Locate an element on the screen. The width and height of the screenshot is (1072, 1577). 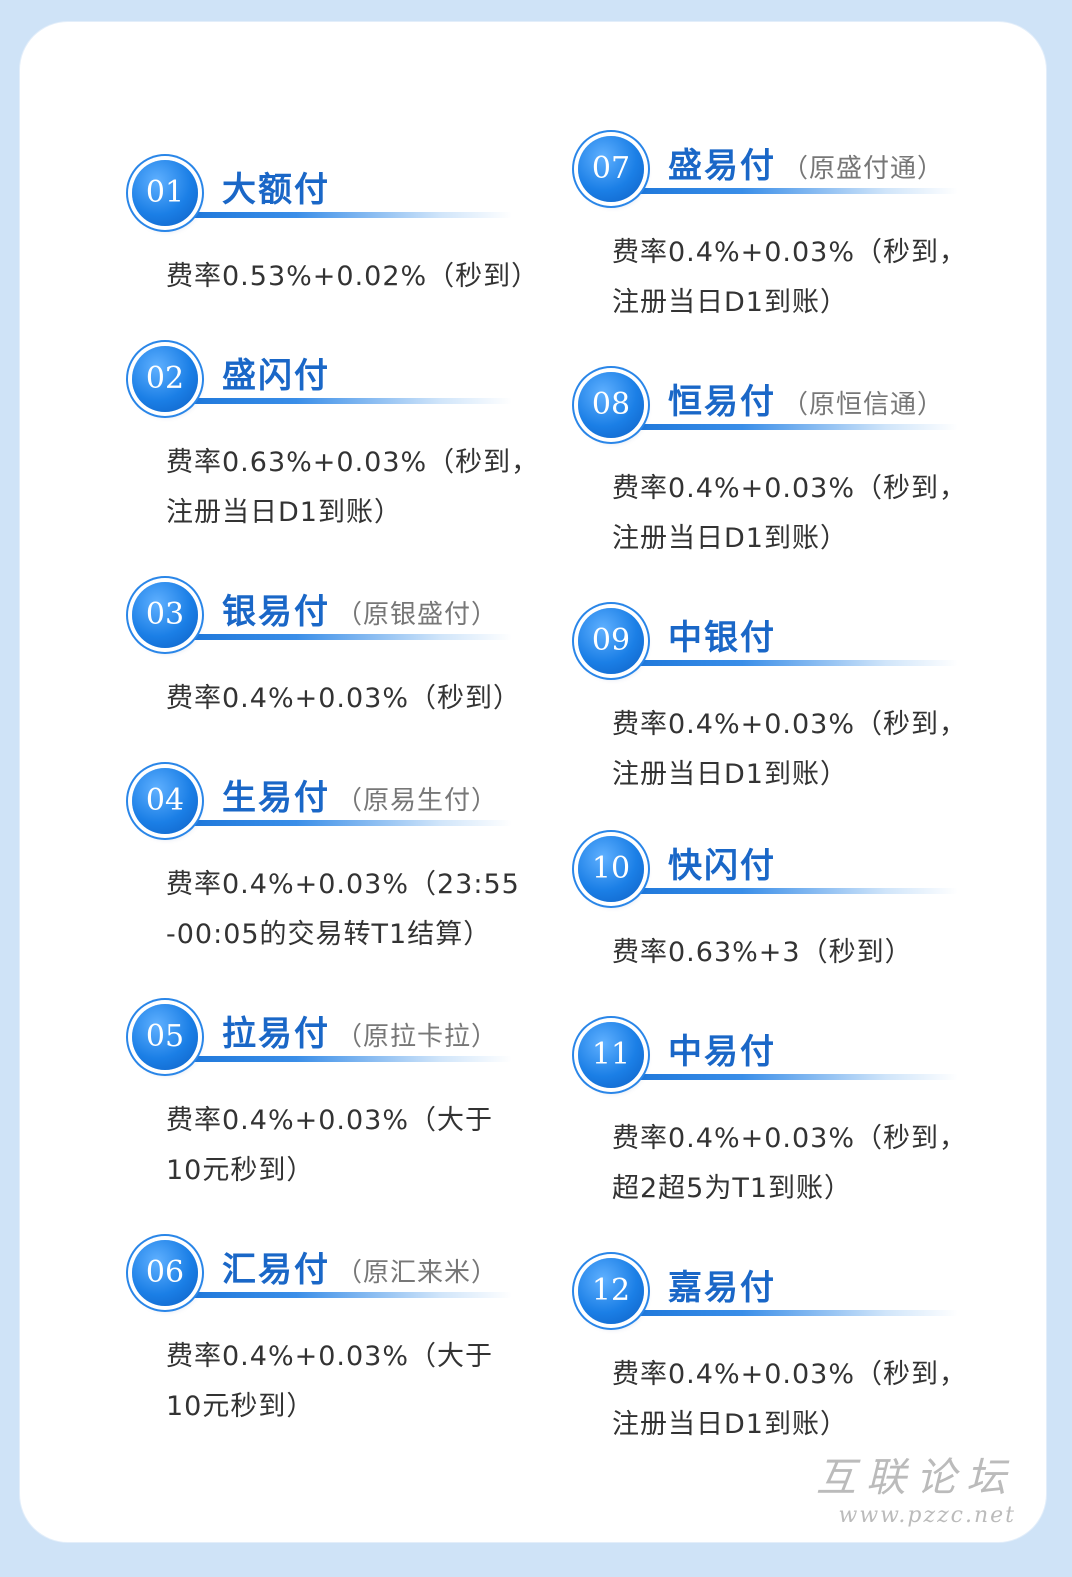
product-header: 09 中银付 is located at coordinates (808, 645).